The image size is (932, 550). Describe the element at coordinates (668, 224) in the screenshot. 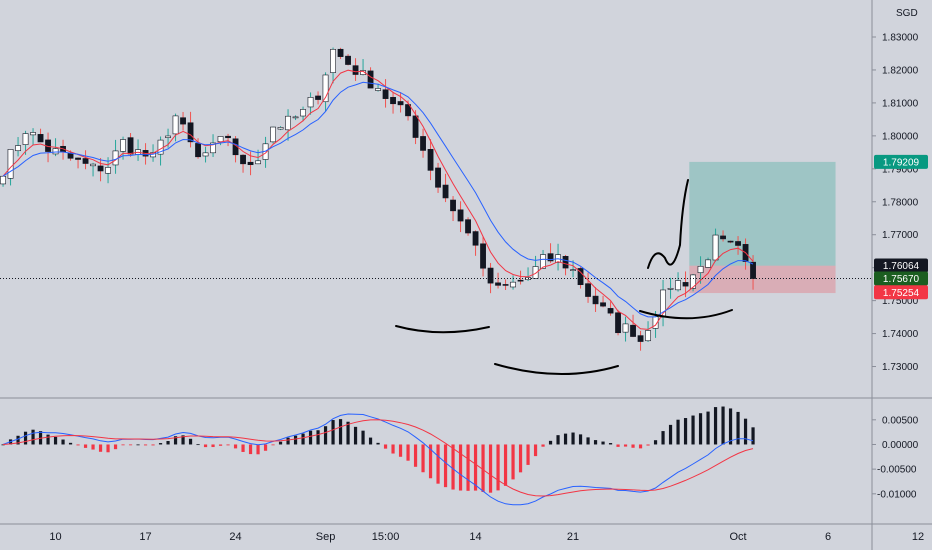

I see `drawn-projection` at that location.